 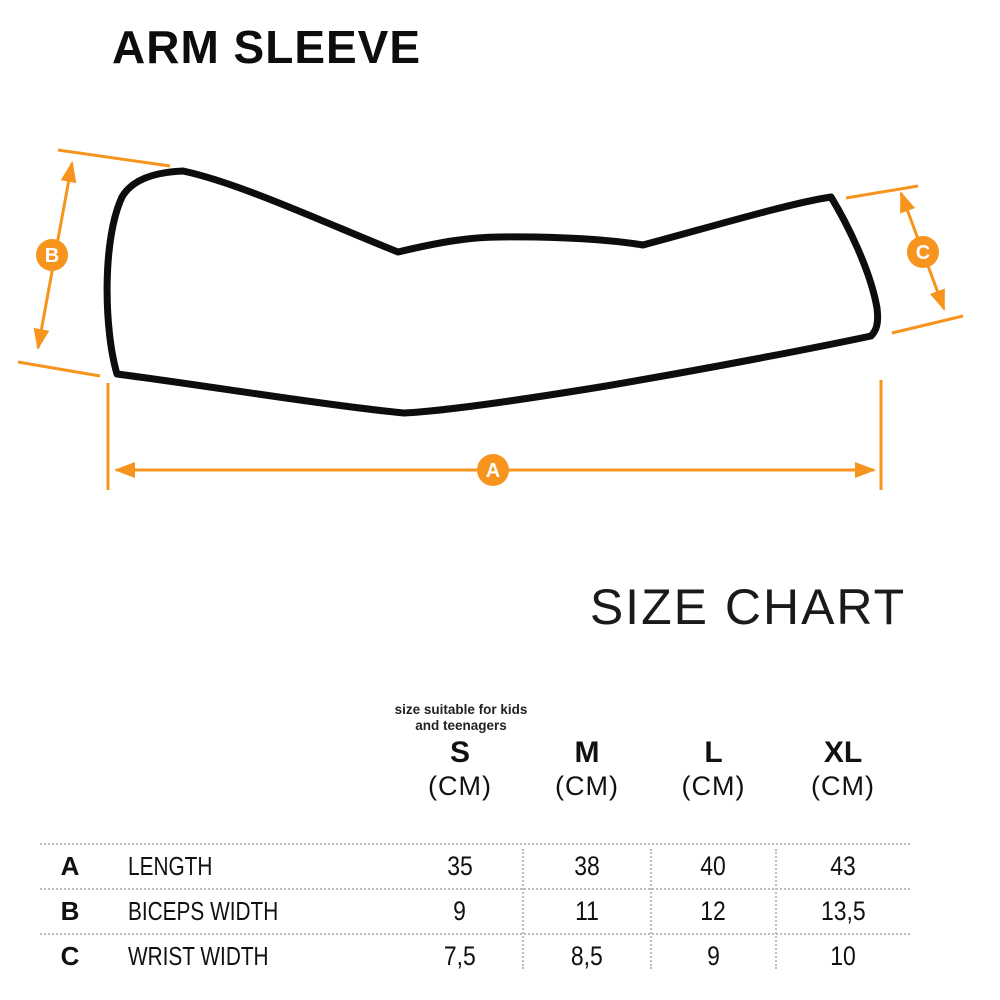 I want to click on value-m: 8,5, so click(x=587, y=956).